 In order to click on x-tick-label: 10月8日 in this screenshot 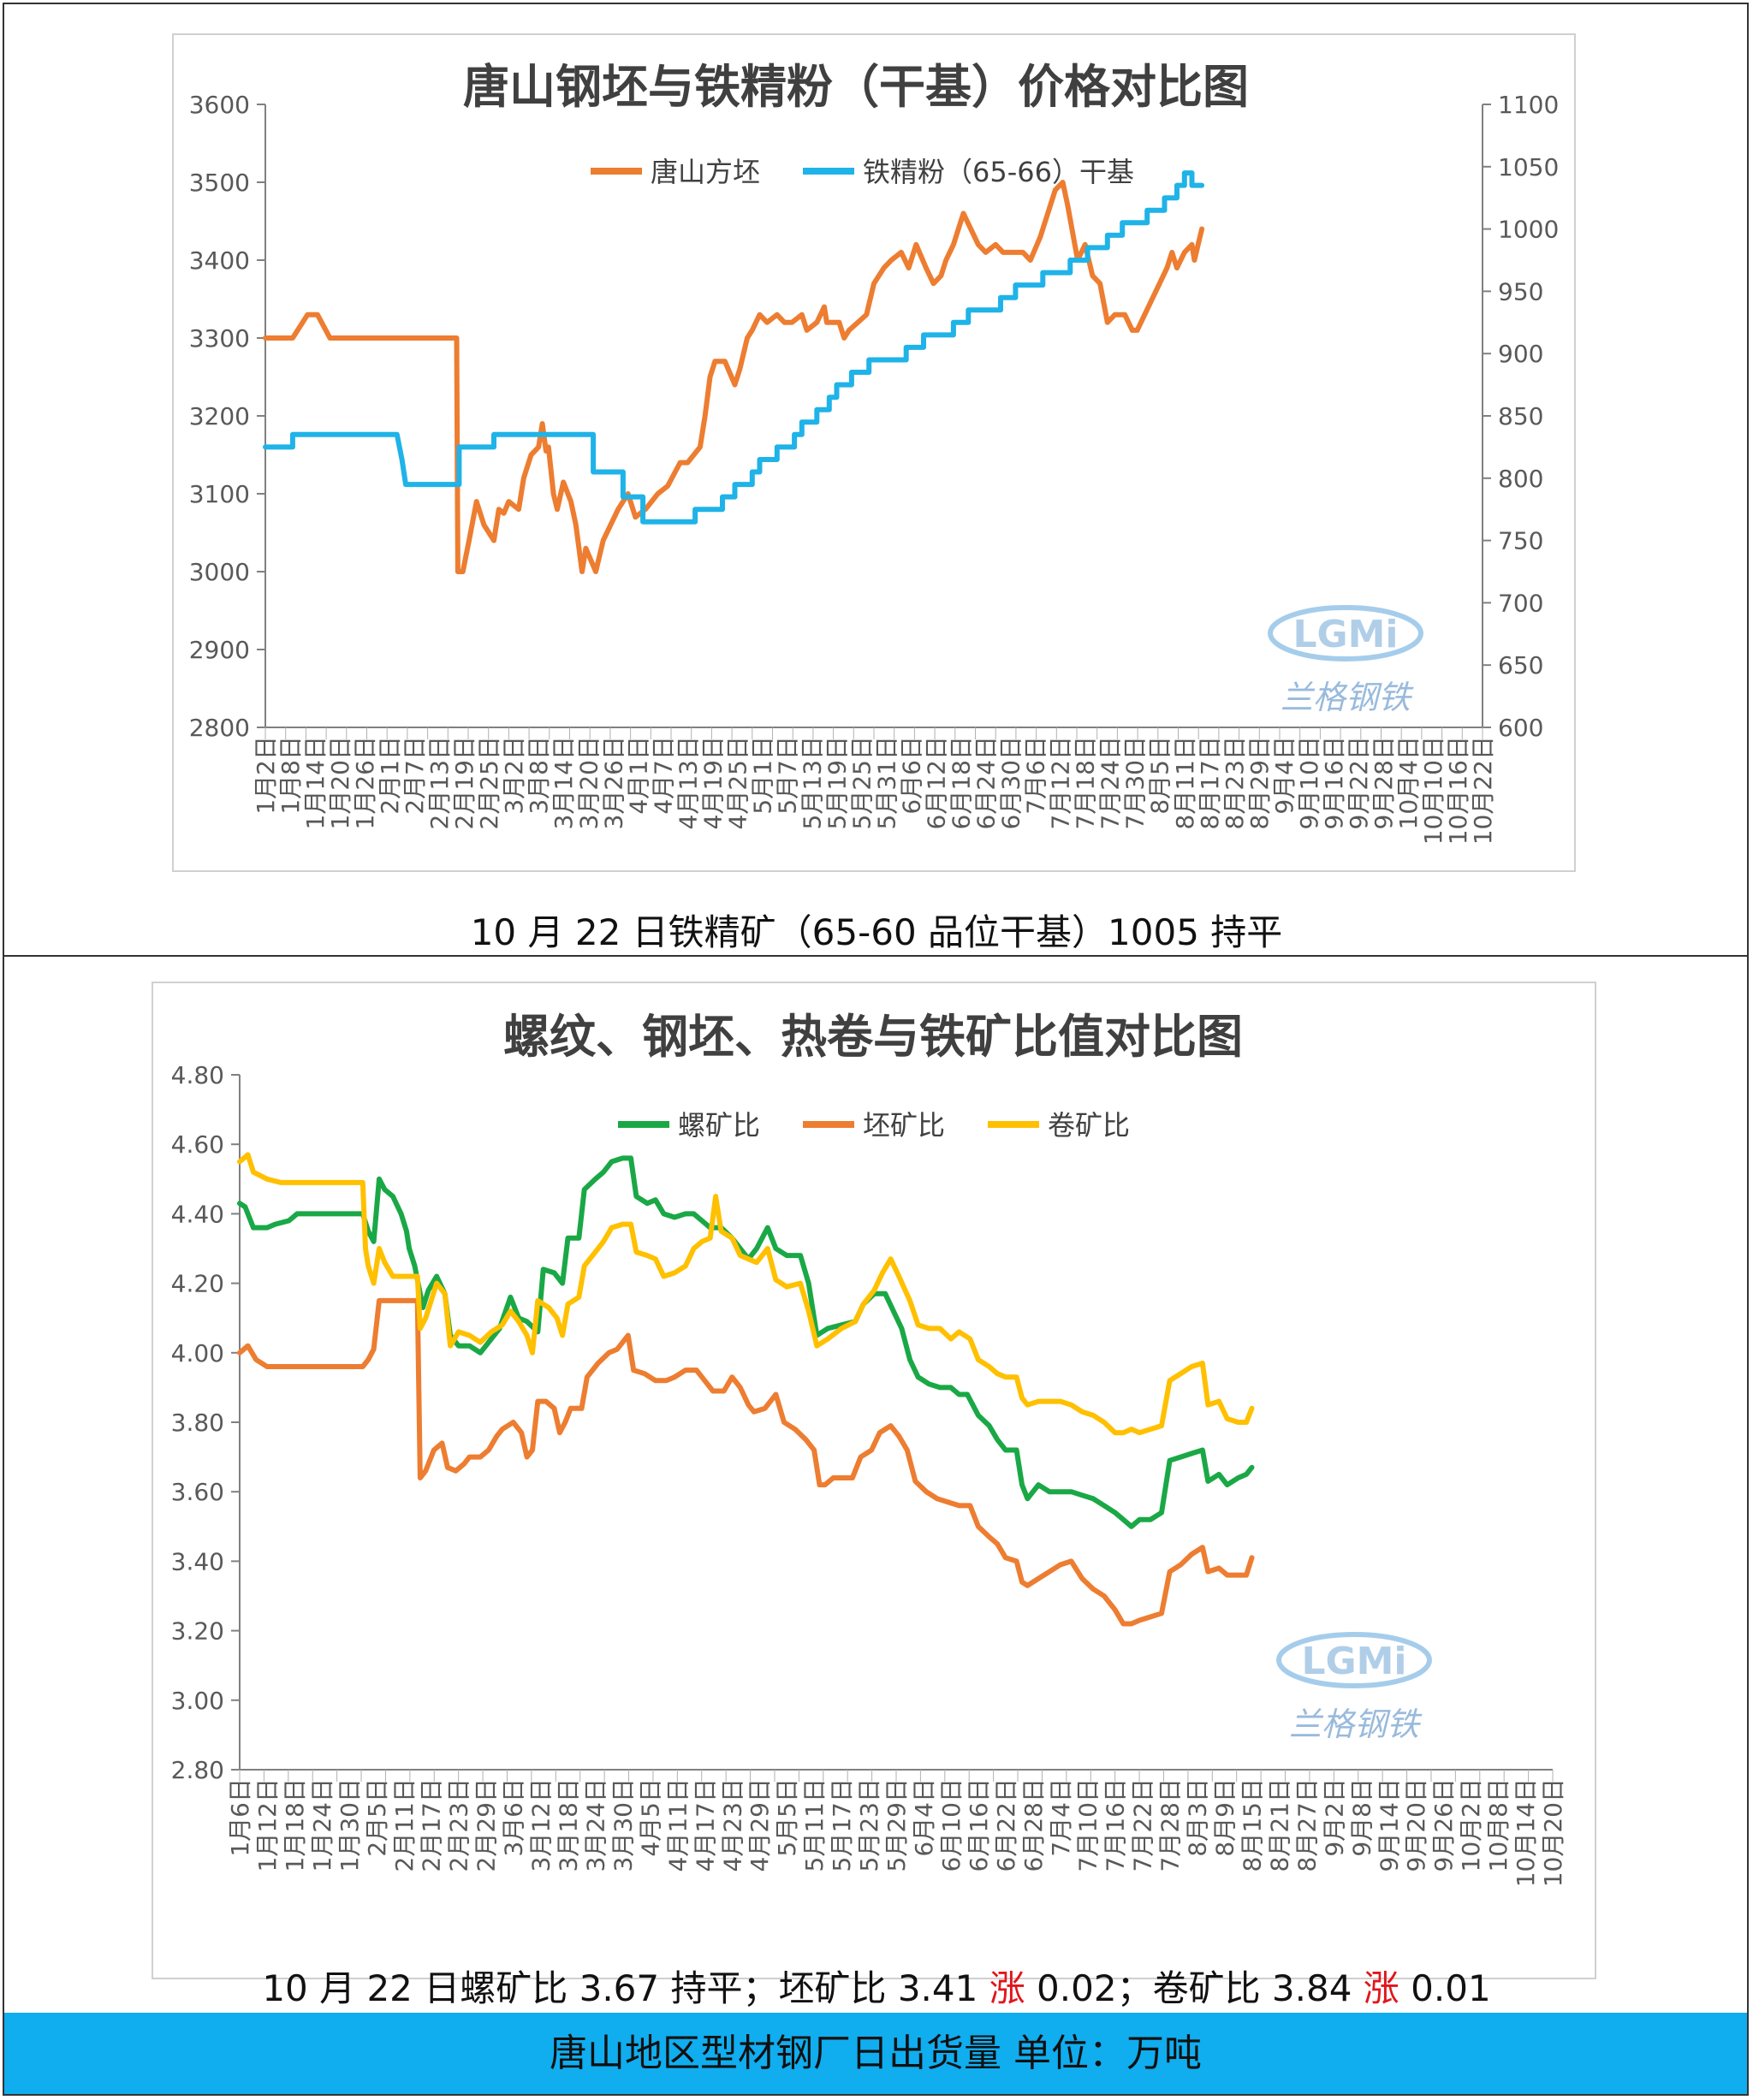, I will do `click(1498, 1825)`.